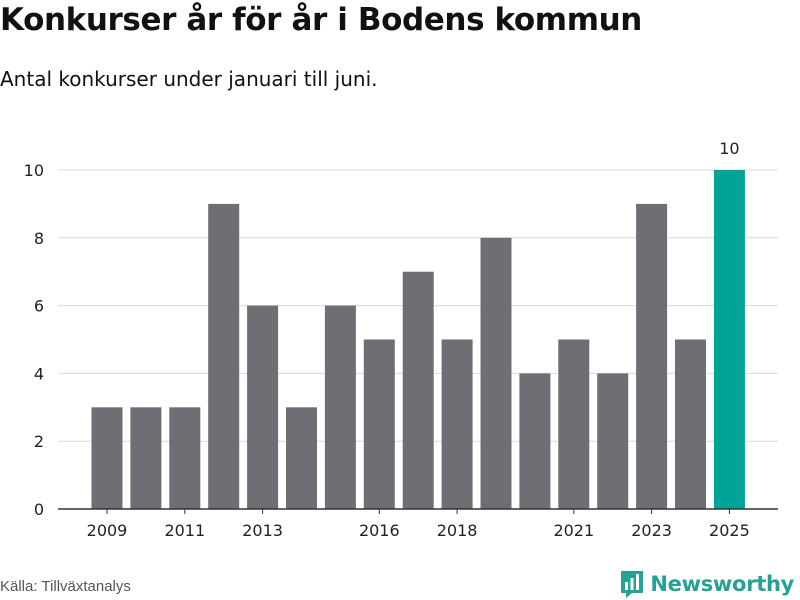 The image size is (800, 600). I want to click on x-tick-label: 2018, so click(457, 530).